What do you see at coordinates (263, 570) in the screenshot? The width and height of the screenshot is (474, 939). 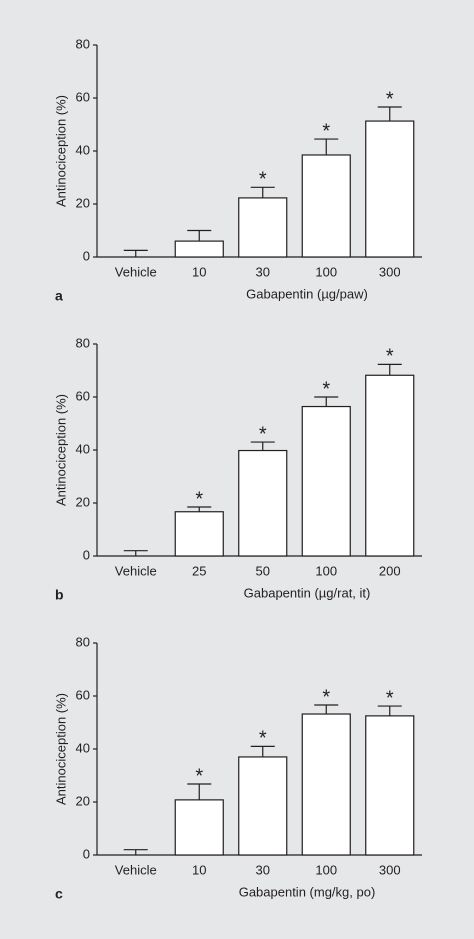 I see `x-tick-label: 50` at bounding box center [263, 570].